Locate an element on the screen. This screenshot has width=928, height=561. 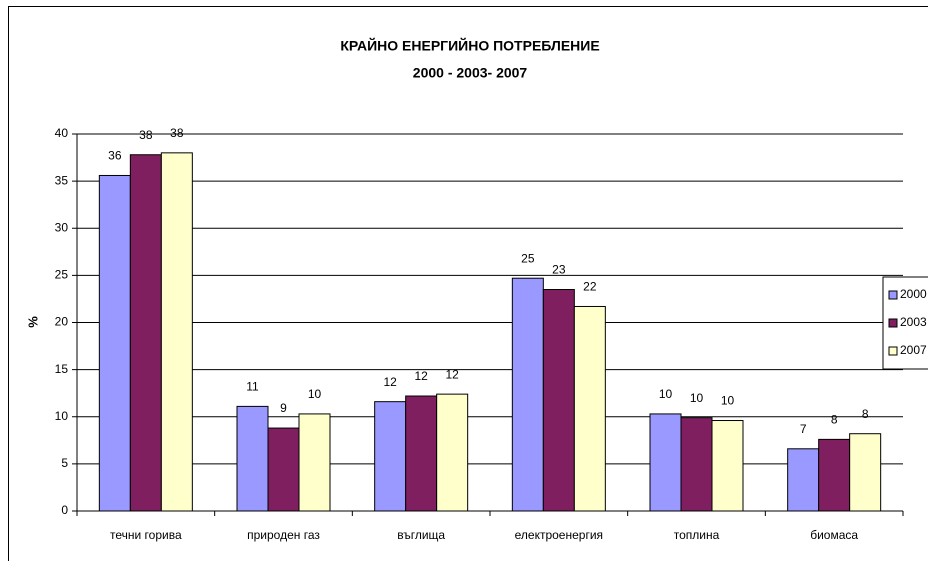
x-tick-label: въглища is located at coordinates (421, 535).